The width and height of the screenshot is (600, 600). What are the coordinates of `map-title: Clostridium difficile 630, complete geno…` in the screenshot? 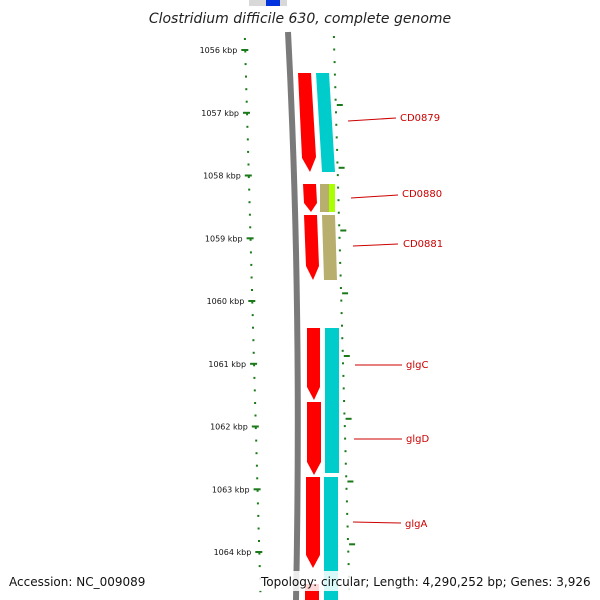 It's located at (300, 19).